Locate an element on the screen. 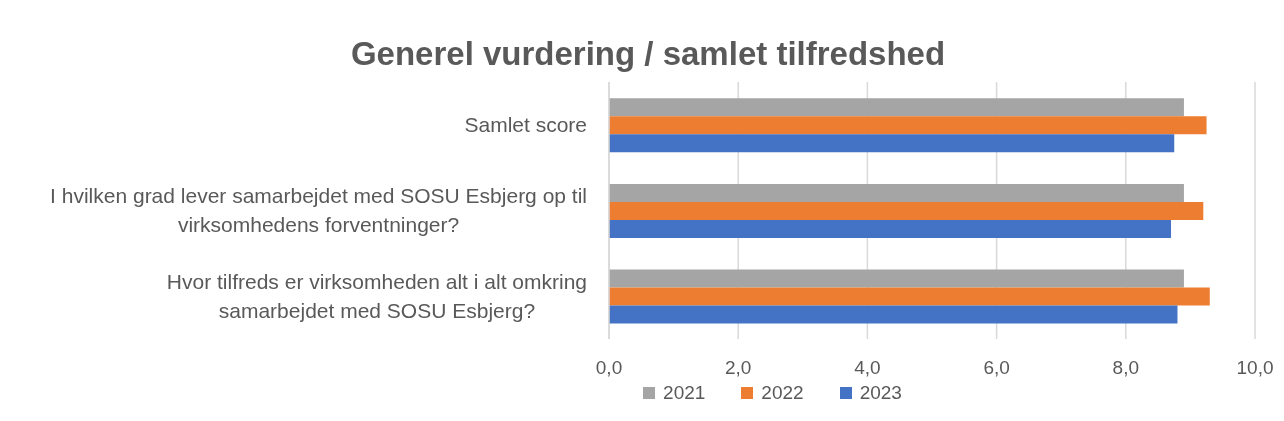 This screenshot has width=1284, height=421. y-tick-label: Samlet score is located at coordinates (525, 124).